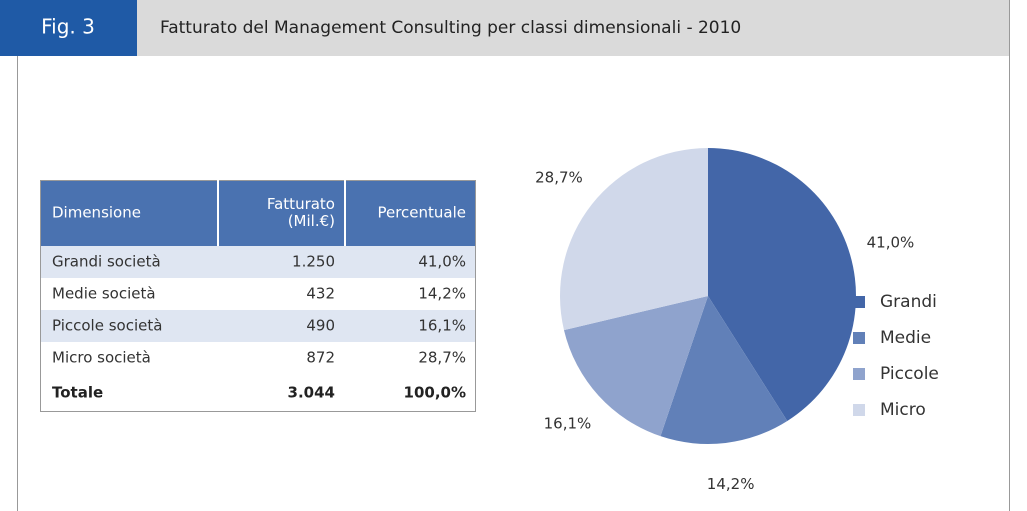 The height and width of the screenshot is (511, 1027). What do you see at coordinates (313, 262) in the screenshot?
I see `table-cell: 1.250` at bounding box center [313, 262].